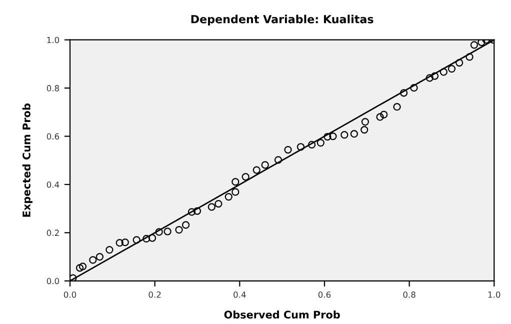  I want to click on x-tick-label: 0.6, so click(324, 294).